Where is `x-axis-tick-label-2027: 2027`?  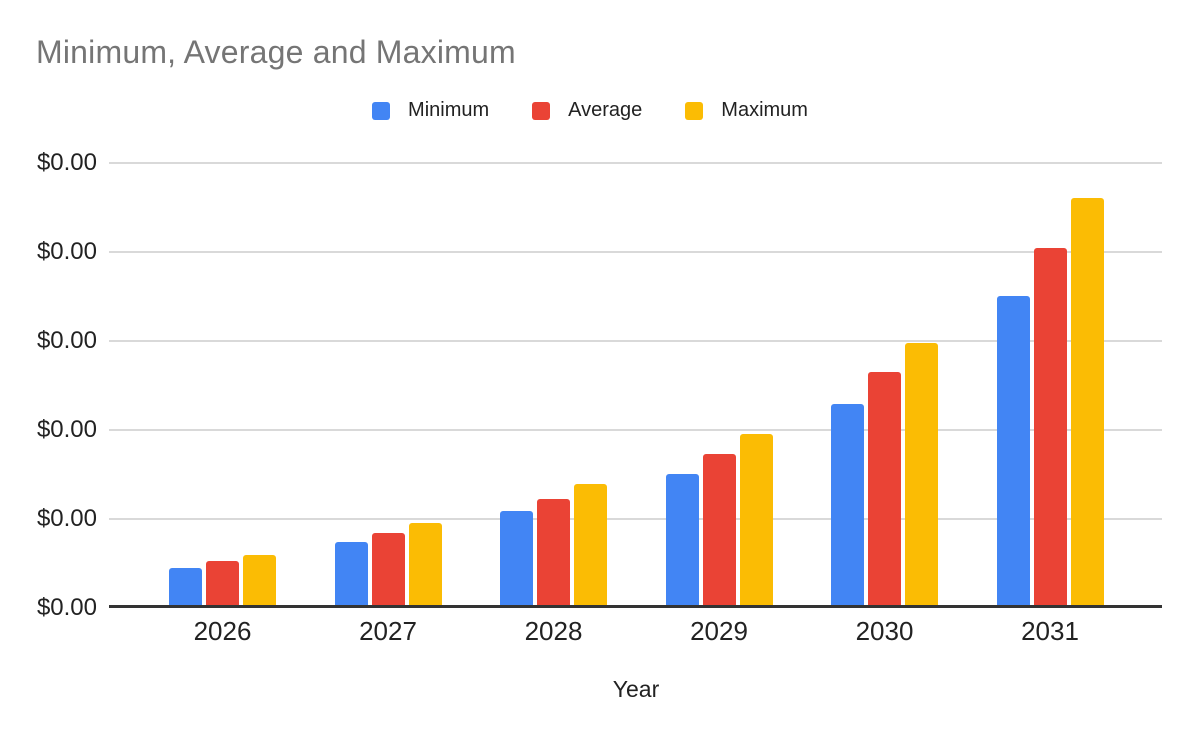 x-axis-tick-label-2027: 2027 is located at coordinates (388, 631).